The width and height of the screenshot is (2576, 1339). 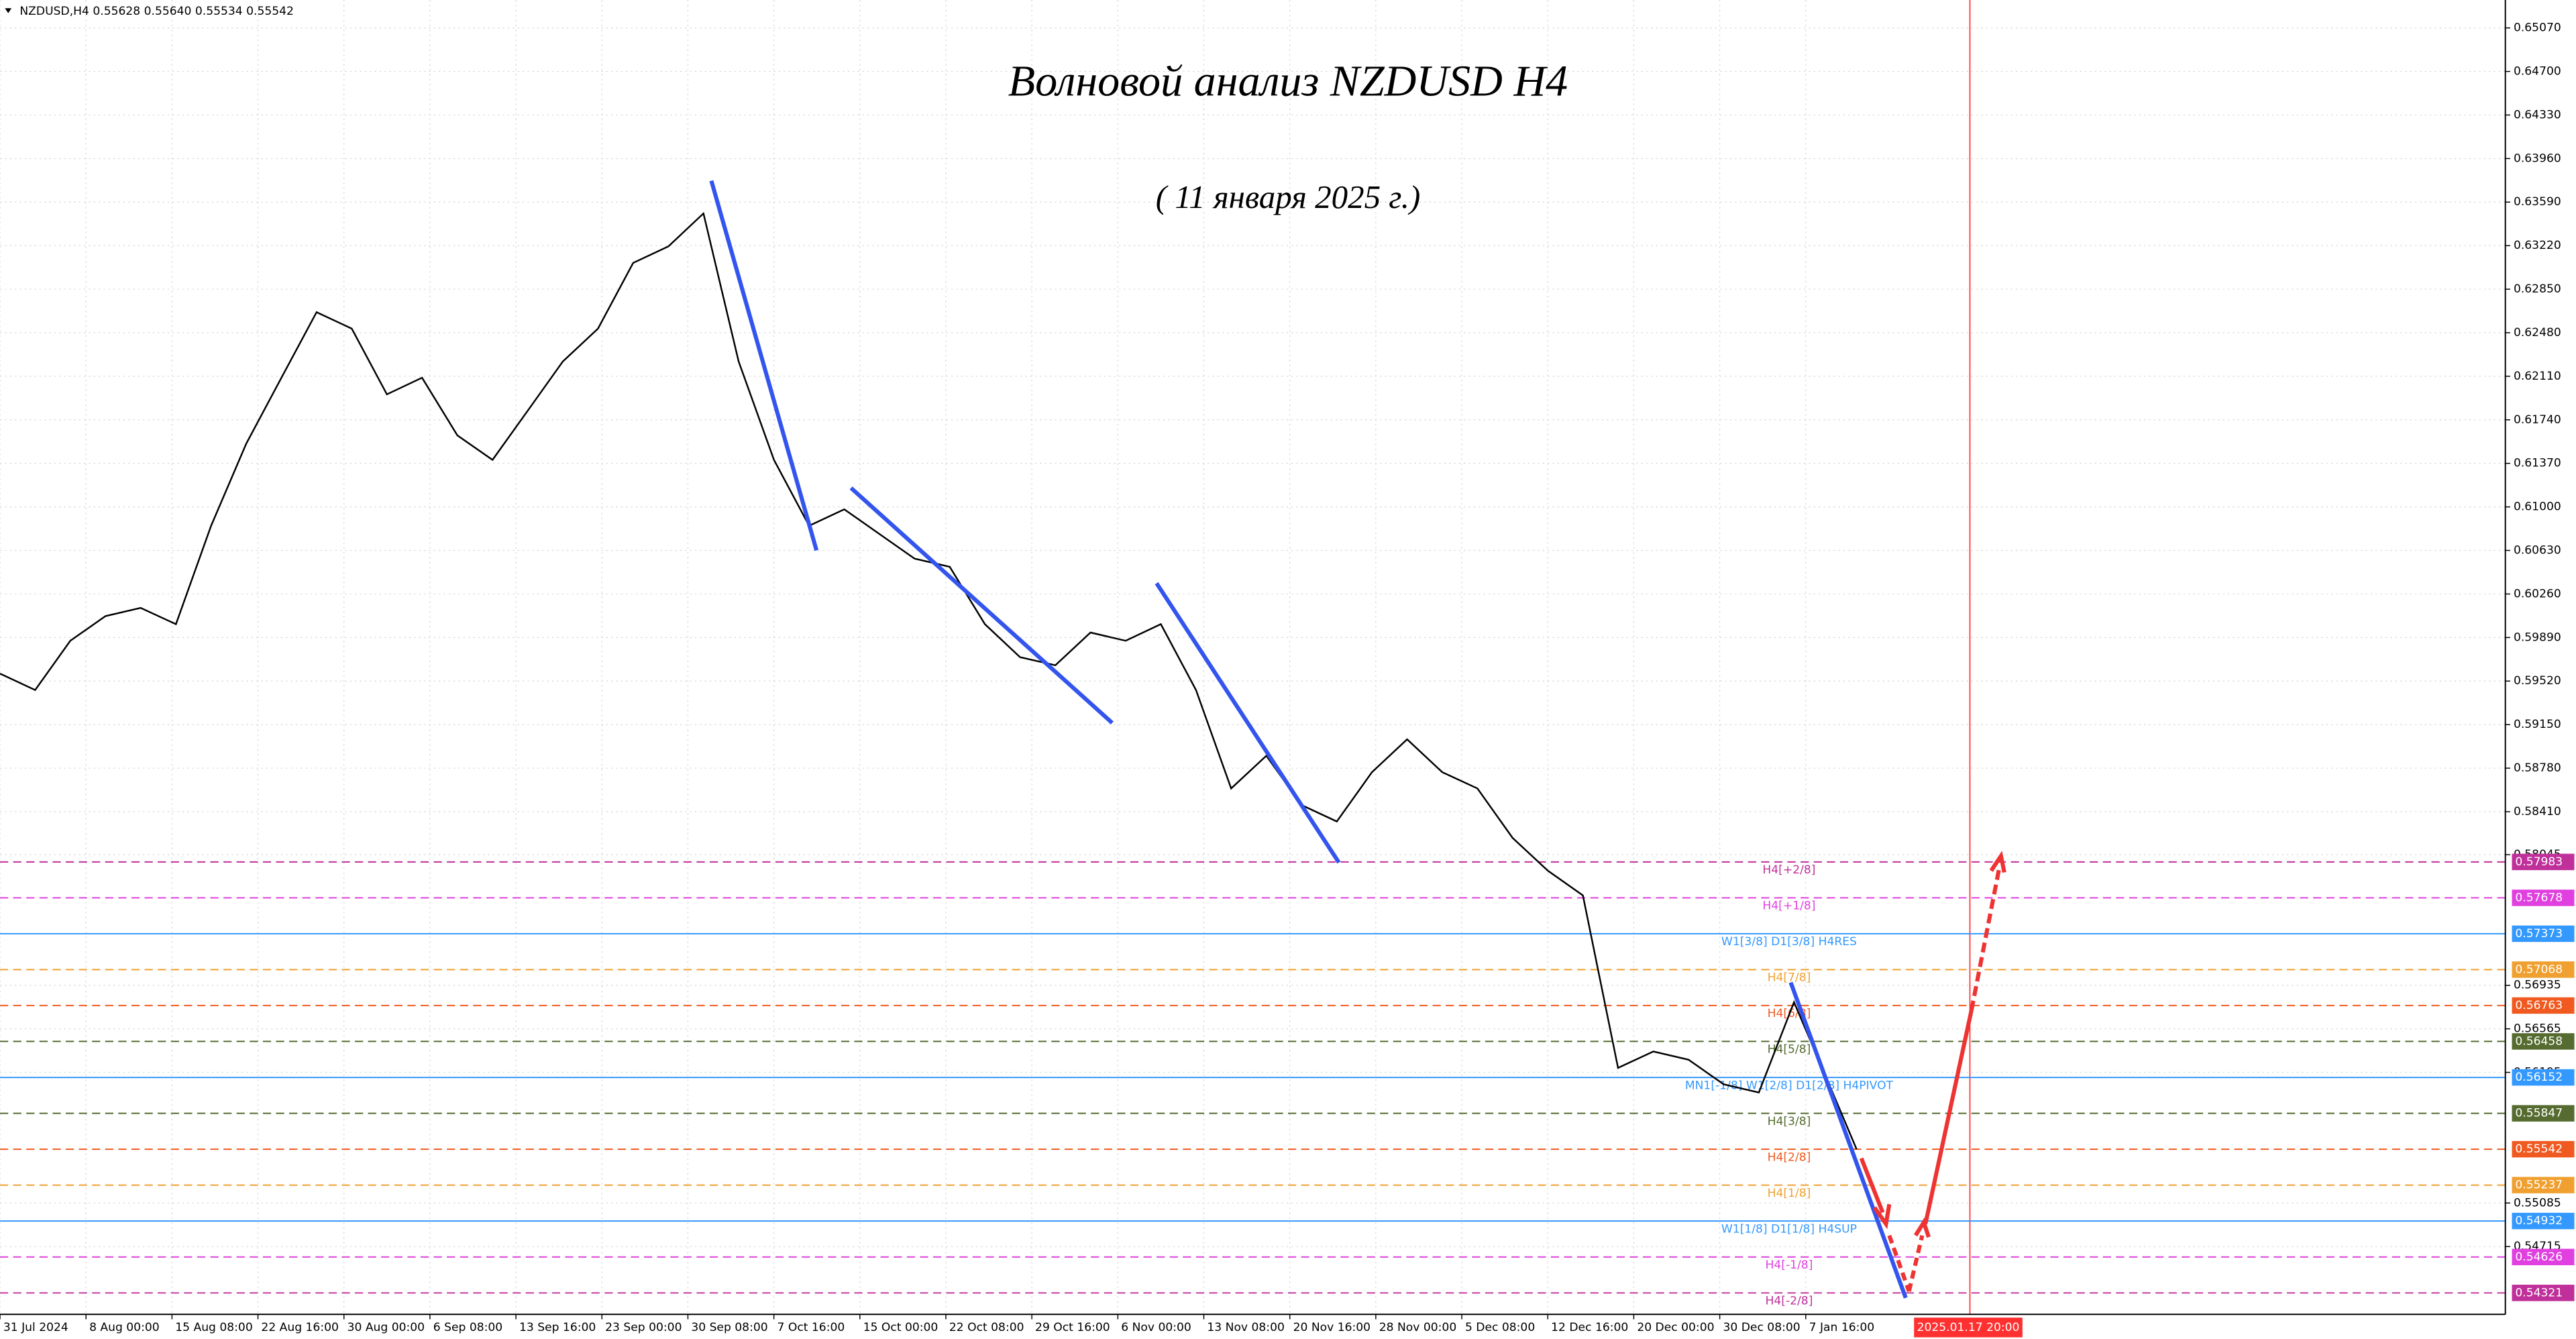 What do you see at coordinates (1245, 1327) in the screenshot?
I see `x-tick-label: 13 Nov 08:00` at bounding box center [1245, 1327].